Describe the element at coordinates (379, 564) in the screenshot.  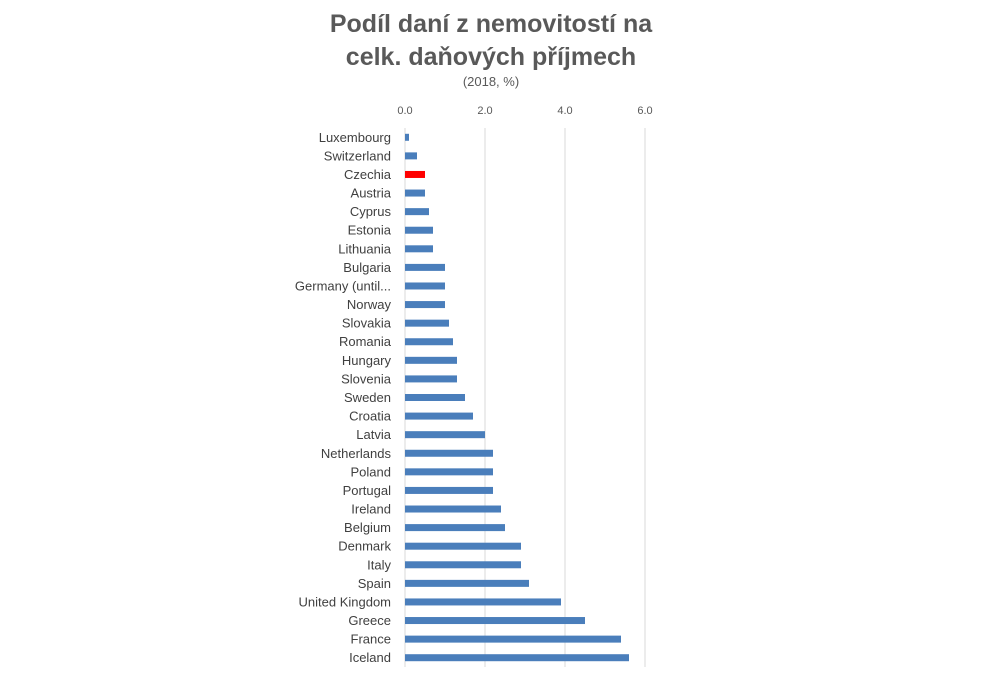
I see `category-label: Italy` at that location.